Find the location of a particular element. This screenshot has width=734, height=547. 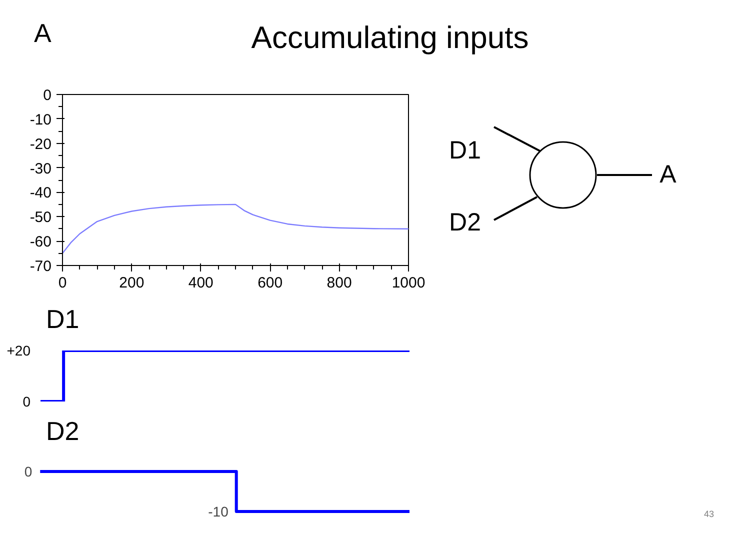

y-tick-label: +20 is located at coordinates (18, 350).